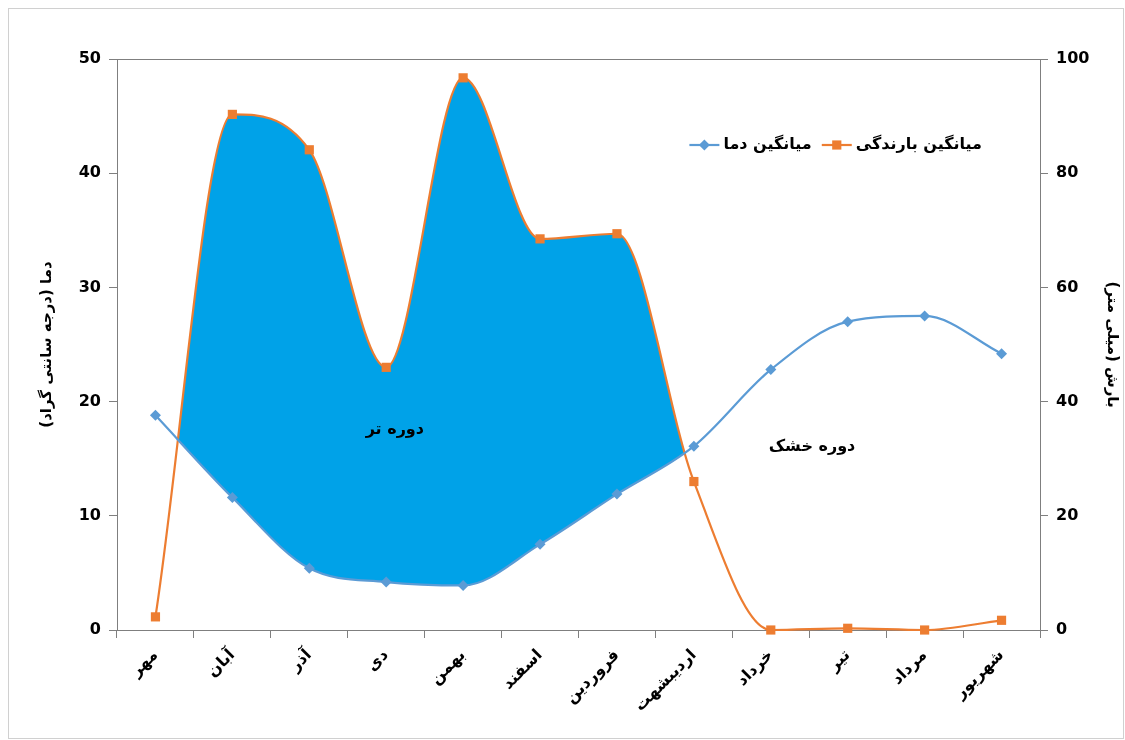 The height and width of the screenshot is (740, 1125). What do you see at coordinates (909, 667) in the screenshot?
I see `x-tick-label: مرداد` at bounding box center [909, 667].